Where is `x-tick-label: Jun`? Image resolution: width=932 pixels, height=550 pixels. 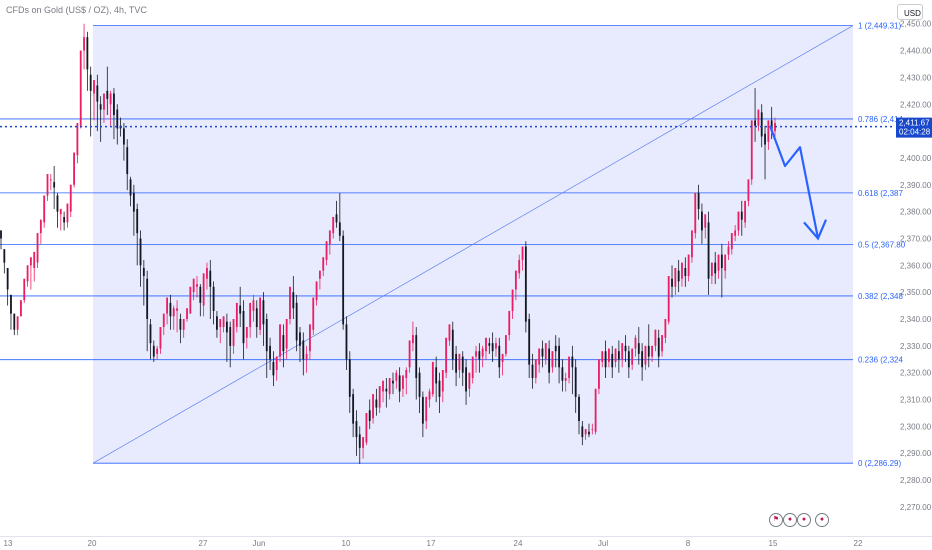
x-tick-label: Jun is located at coordinates (259, 543).